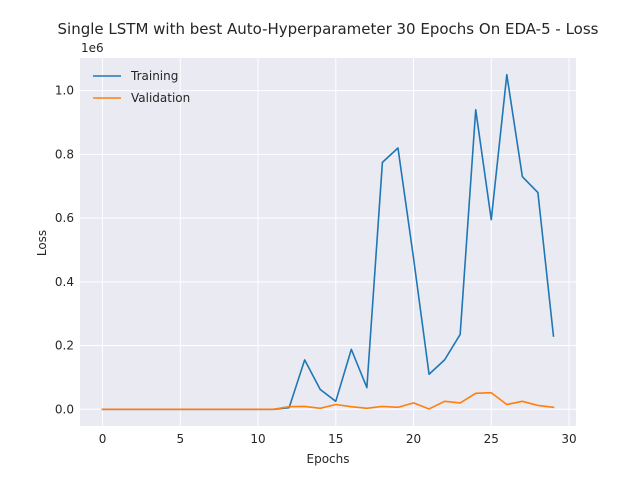 Image resolution: width=640 pixels, height=480 pixels. What do you see at coordinates (64, 218) in the screenshot?
I see `y-tick-label: 0.6` at bounding box center [64, 218].